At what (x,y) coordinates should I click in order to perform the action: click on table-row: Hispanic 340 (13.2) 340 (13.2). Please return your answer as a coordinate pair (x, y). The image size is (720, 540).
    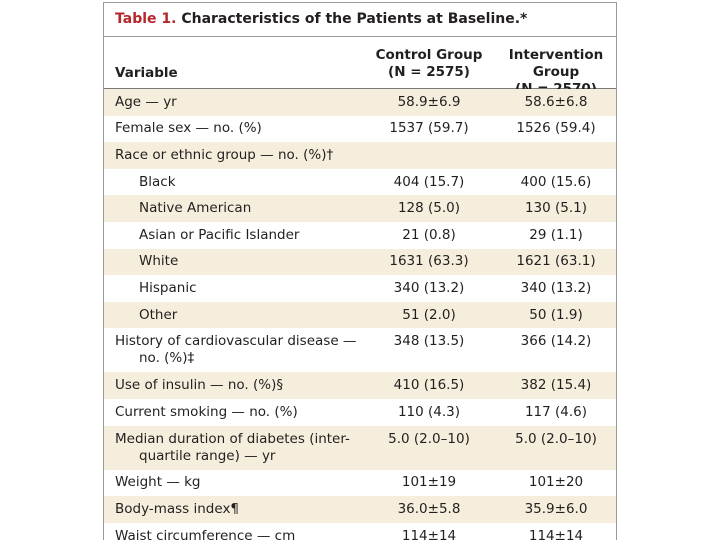
    Looking at the image, I should click on (360, 288).